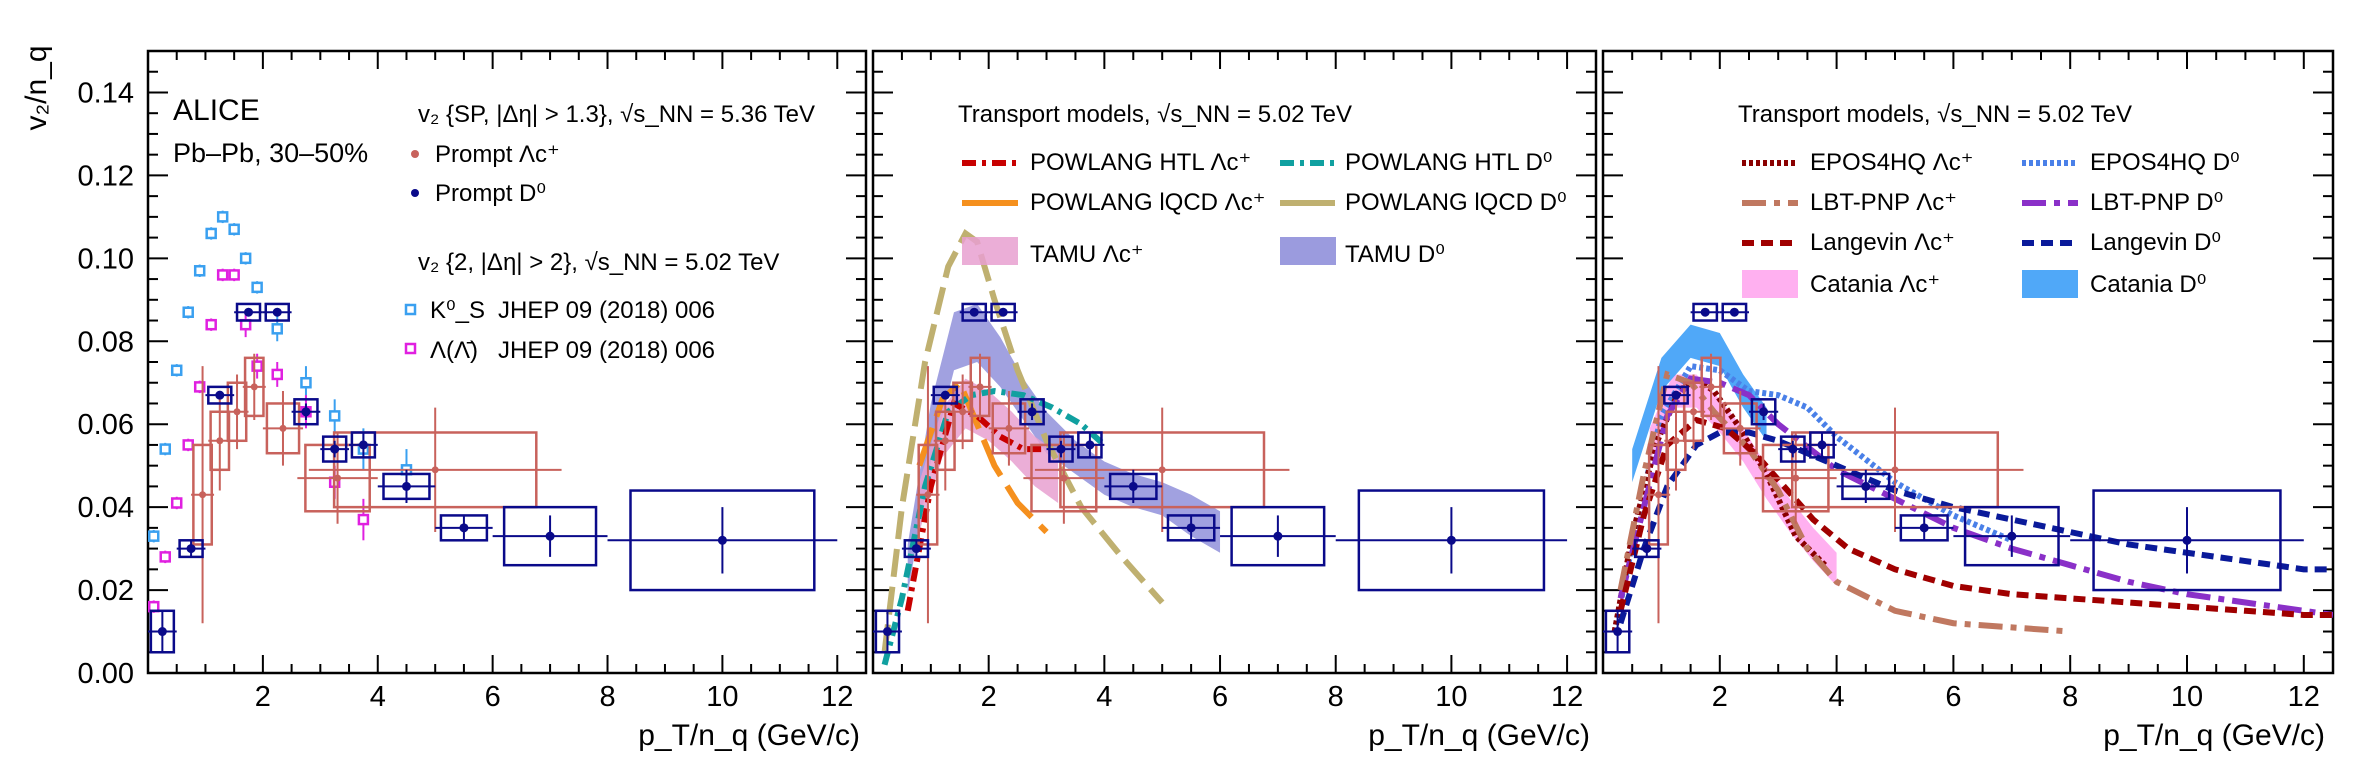 The height and width of the screenshot is (763, 2363). I want to click on legend-marker-lambda, so click(410, 348).